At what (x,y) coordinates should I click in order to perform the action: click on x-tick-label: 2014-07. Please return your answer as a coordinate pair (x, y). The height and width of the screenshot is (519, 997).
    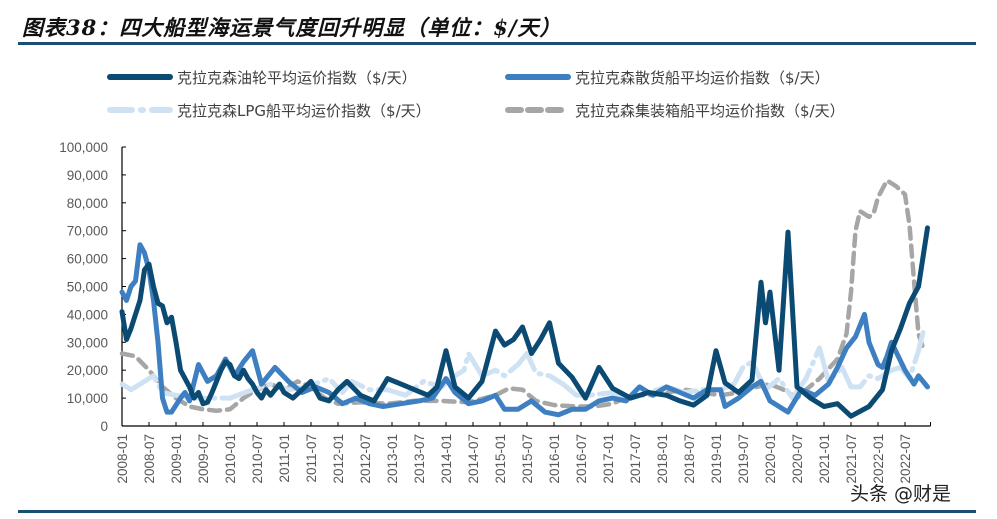
    Looking at the image, I should click on (473, 459).